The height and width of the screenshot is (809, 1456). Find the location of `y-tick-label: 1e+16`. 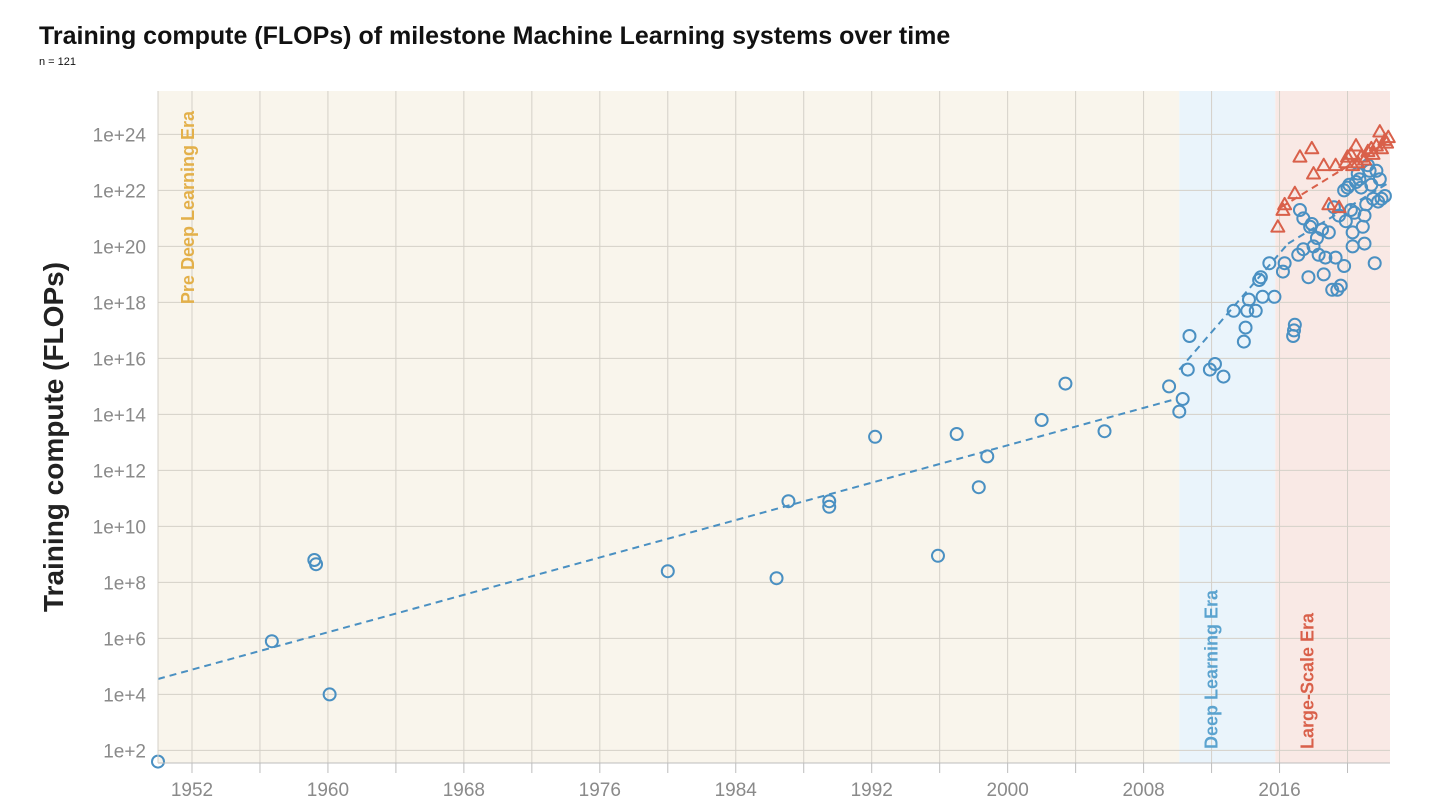

y-tick-label: 1e+16 is located at coordinates (119, 359).